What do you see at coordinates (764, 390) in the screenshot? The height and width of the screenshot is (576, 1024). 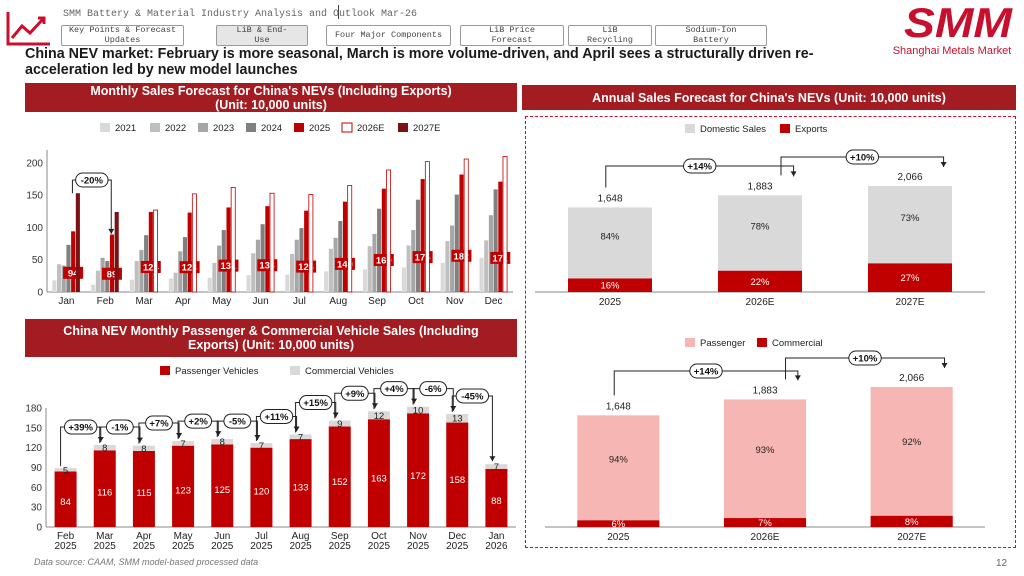 I see `annual-type-total-label: 1,883` at bounding box center [764, 390].